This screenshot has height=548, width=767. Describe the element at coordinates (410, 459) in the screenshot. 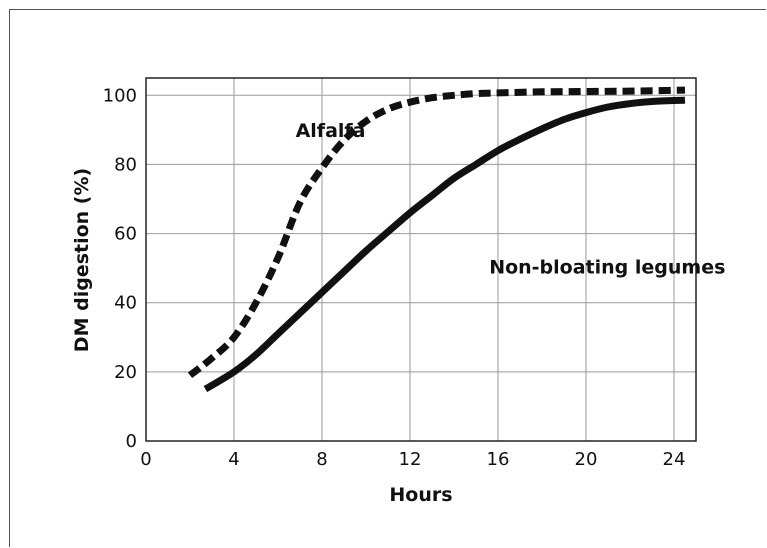

I see `x-tick-label: 12` at that location.